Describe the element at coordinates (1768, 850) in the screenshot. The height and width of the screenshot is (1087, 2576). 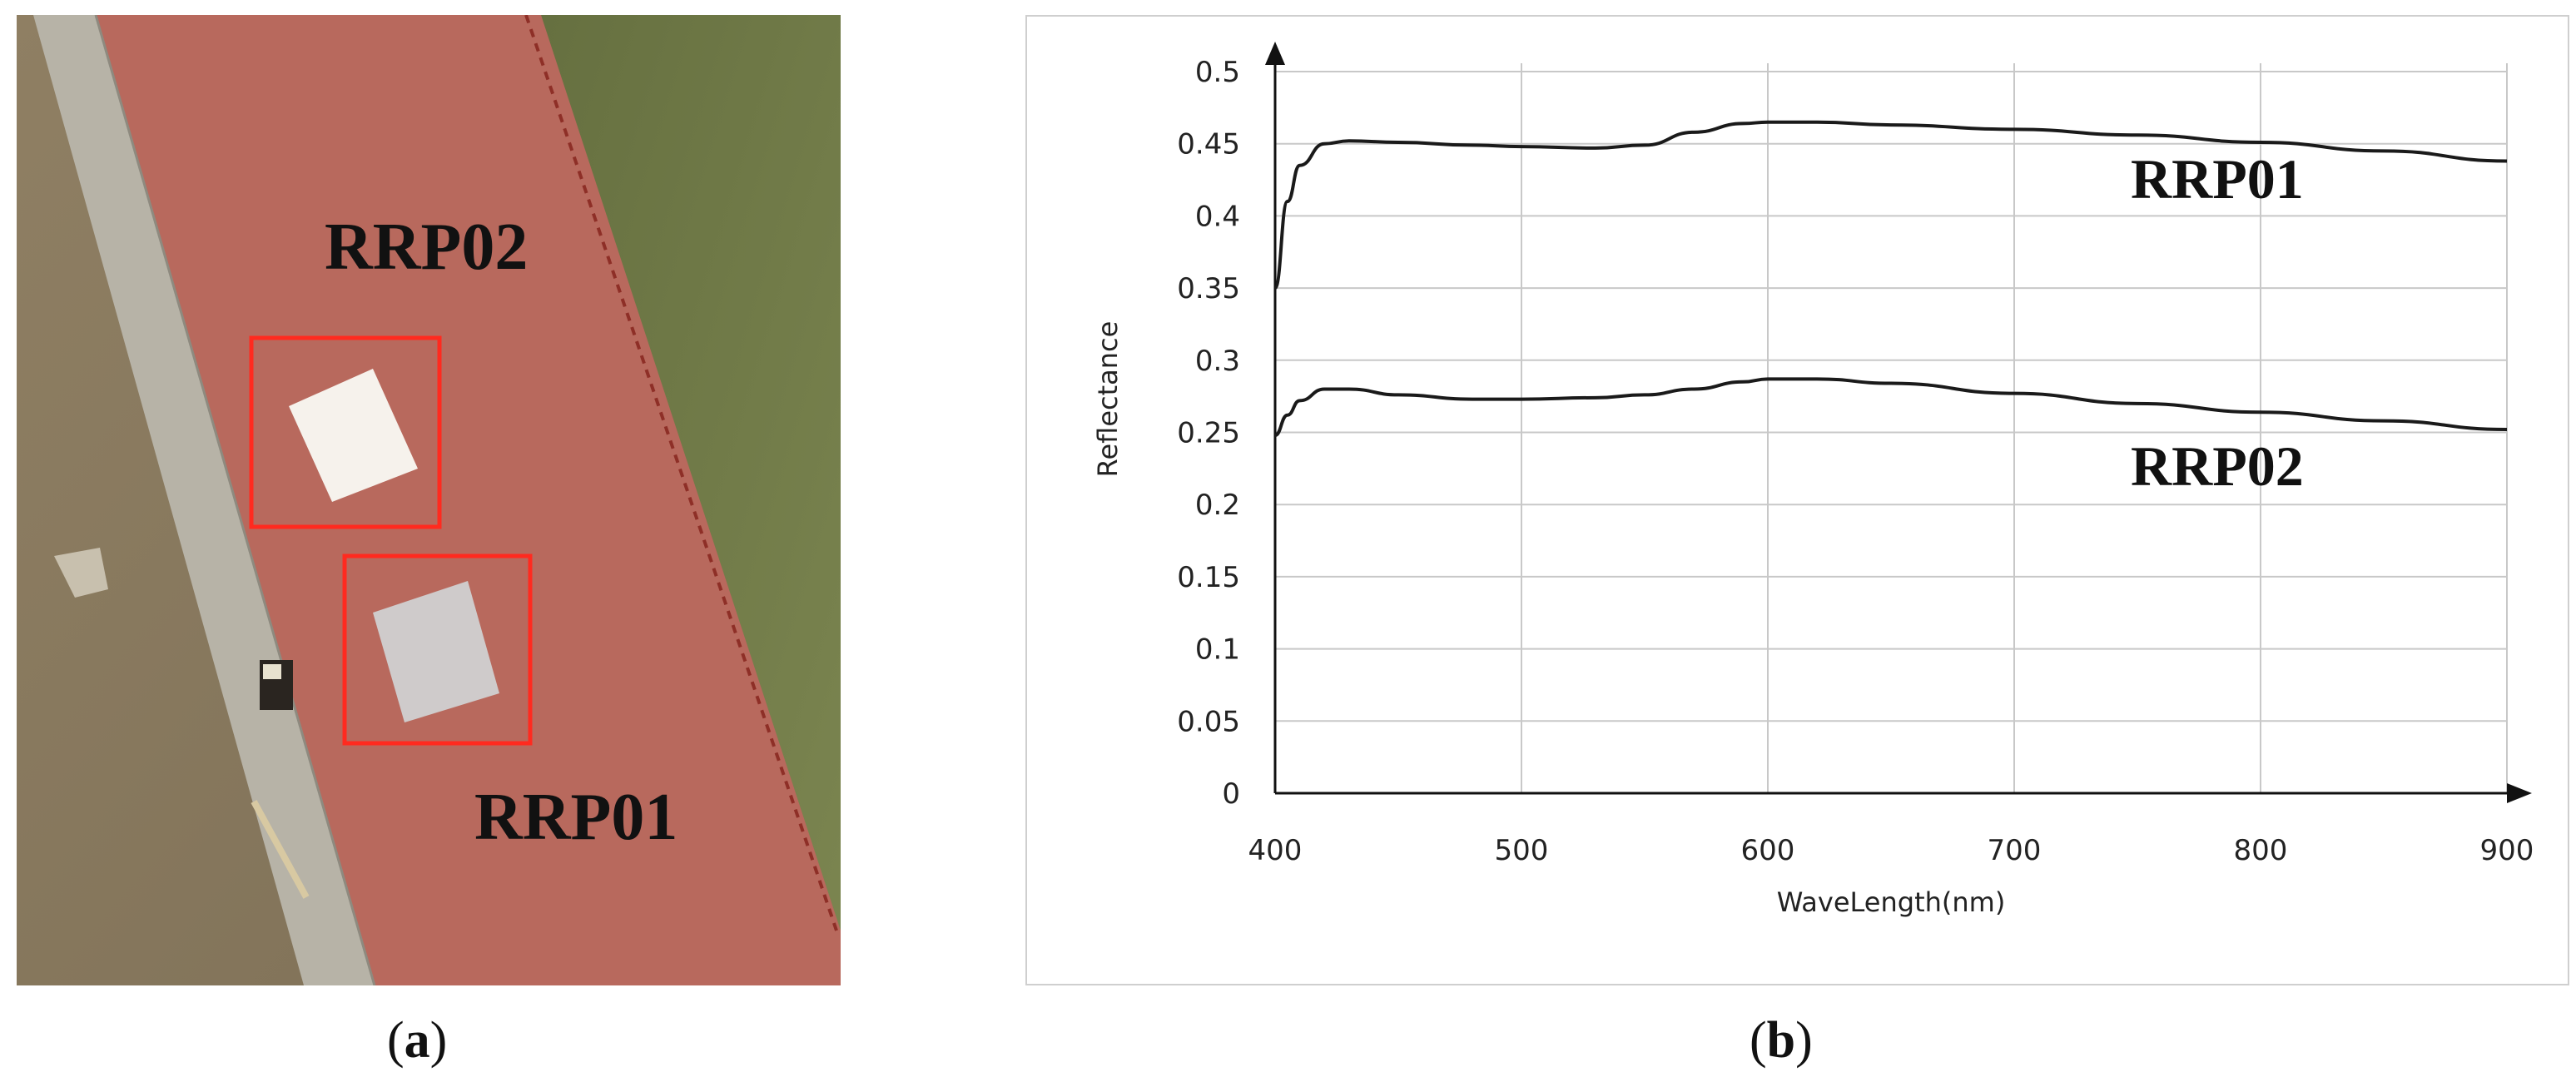
I see `x-tick-label: 600` at that location.